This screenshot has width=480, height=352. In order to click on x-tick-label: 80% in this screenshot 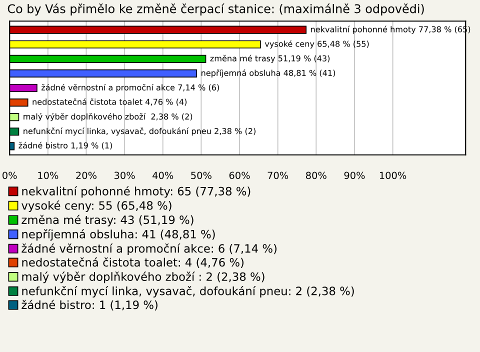, I will do `click(316, 176)`.